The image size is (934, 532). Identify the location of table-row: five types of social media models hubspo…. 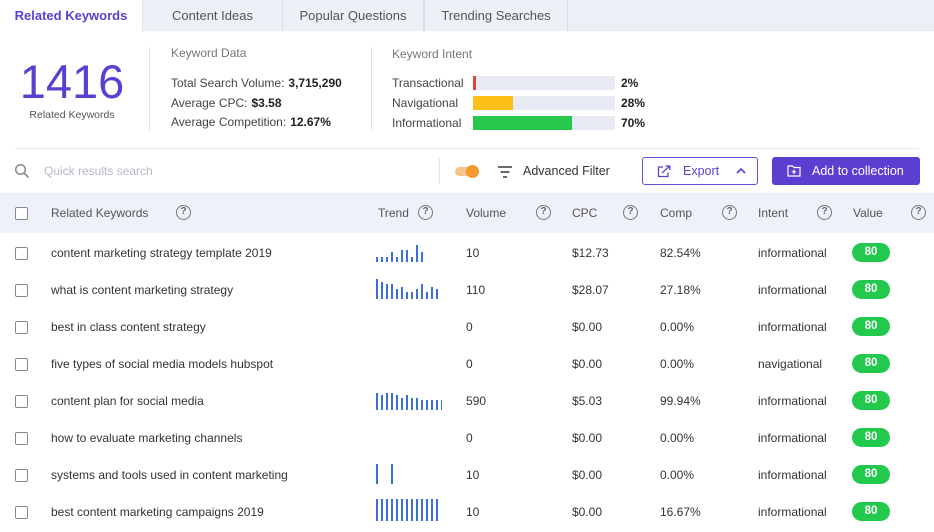
(467, 363).